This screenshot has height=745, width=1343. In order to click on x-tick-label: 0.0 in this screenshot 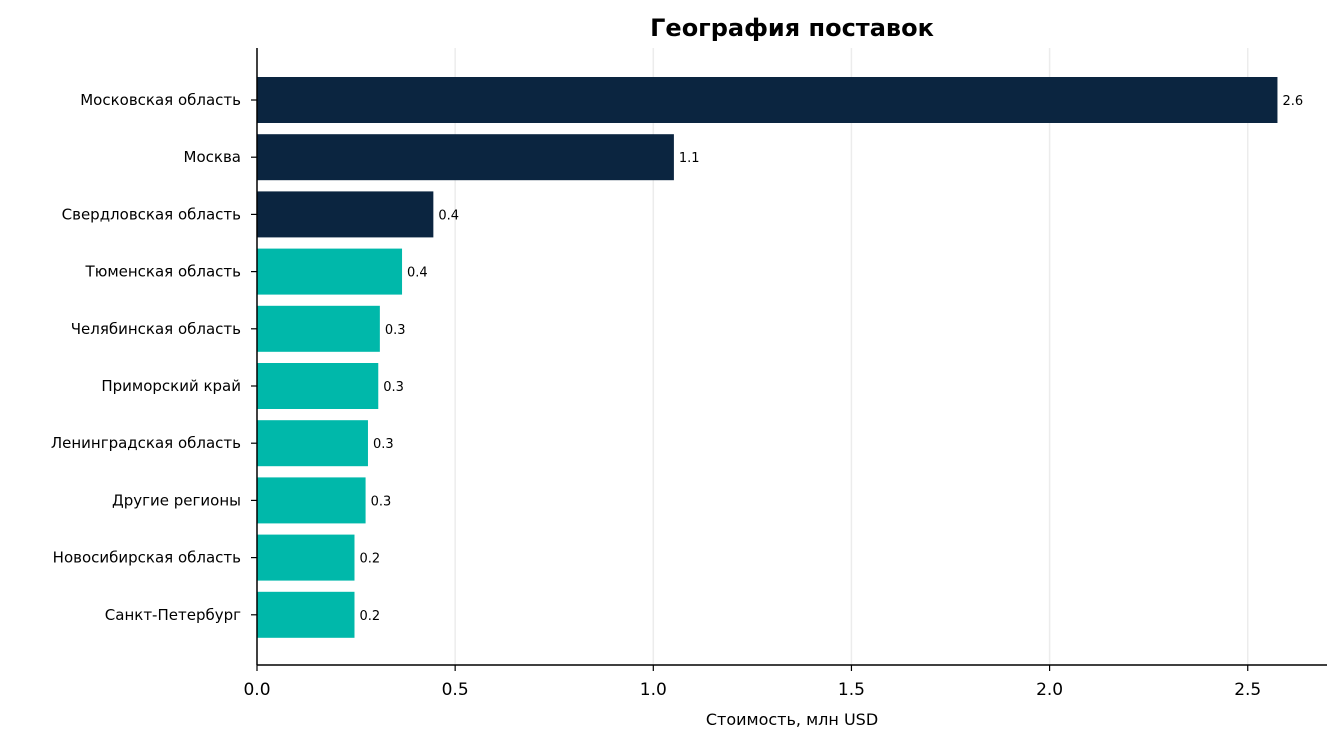, I will do `click(256, 690)`.